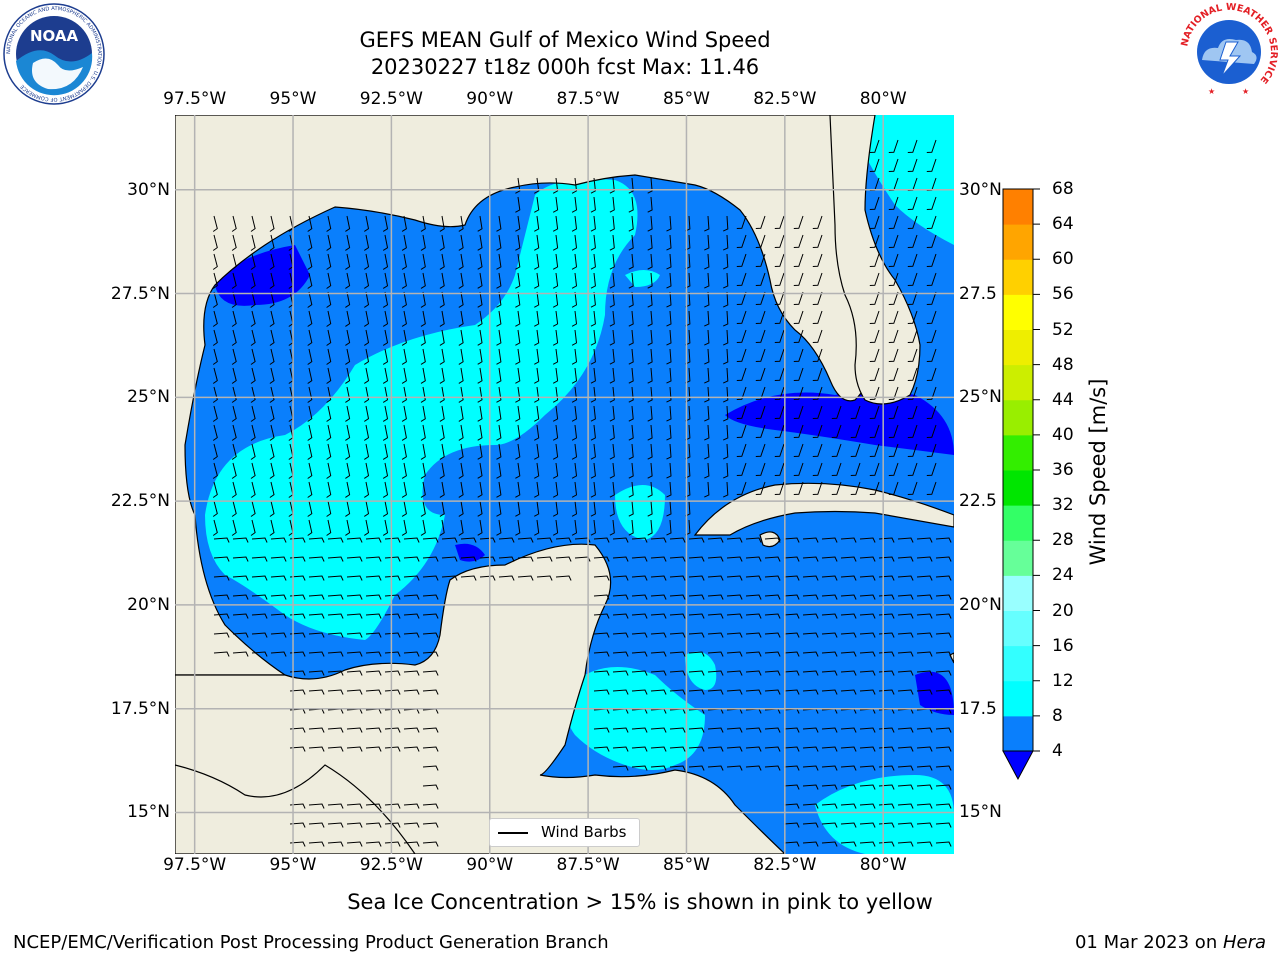 The image size is (1280, 960). Describe the element at coordinates (909, 180) in the screenshot. I see `wind-region-atlantic` at that location.